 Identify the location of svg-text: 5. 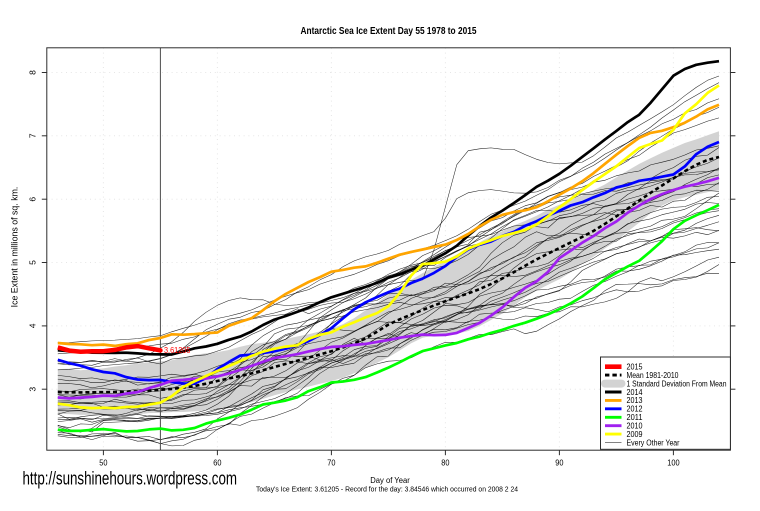
(33, 262).